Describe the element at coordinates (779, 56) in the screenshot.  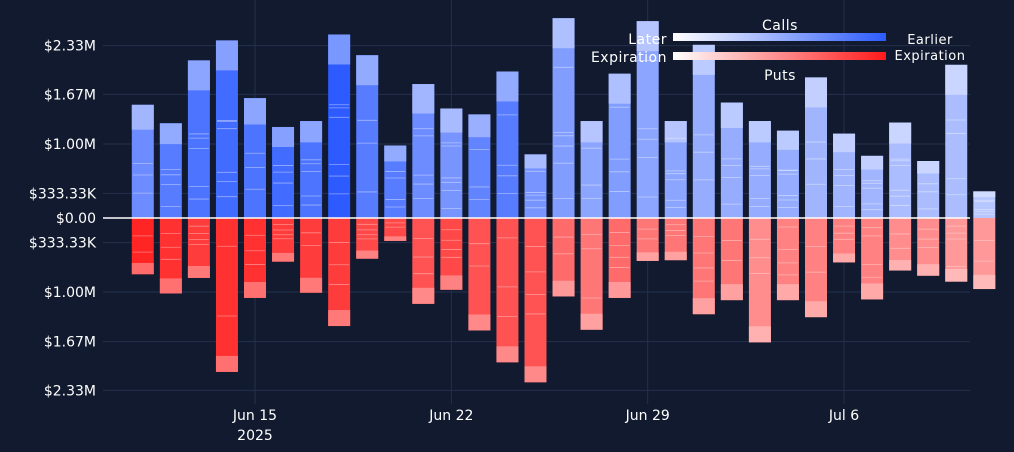
I see `legend-puts-gradient` at that location.